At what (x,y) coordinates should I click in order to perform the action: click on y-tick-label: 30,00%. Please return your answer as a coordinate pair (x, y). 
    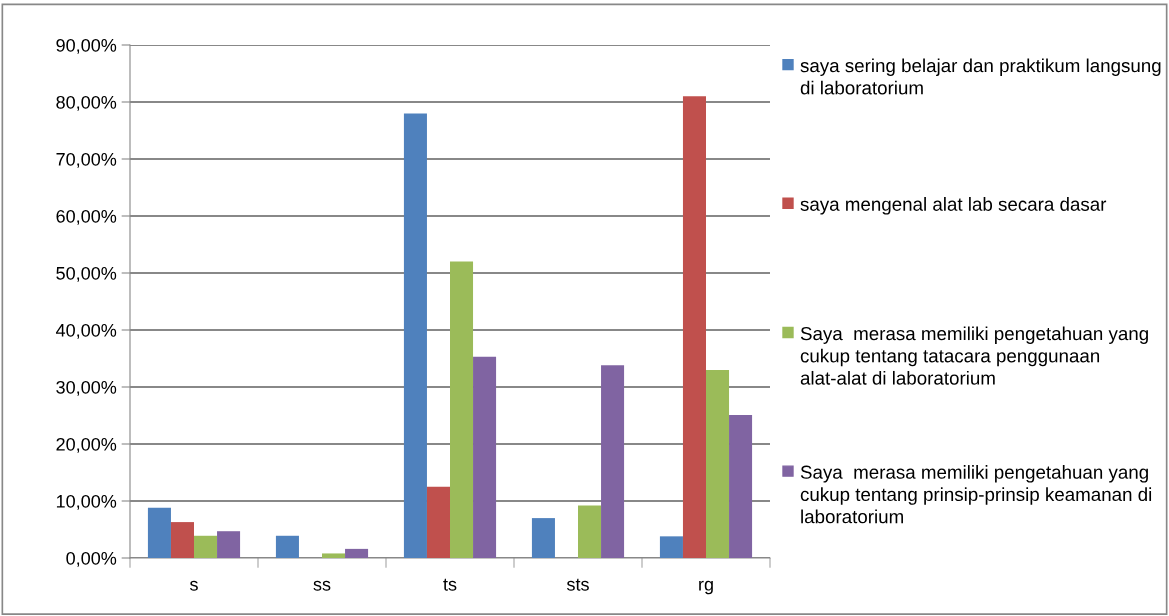
    Looking at the image, I should click on (86, 388).